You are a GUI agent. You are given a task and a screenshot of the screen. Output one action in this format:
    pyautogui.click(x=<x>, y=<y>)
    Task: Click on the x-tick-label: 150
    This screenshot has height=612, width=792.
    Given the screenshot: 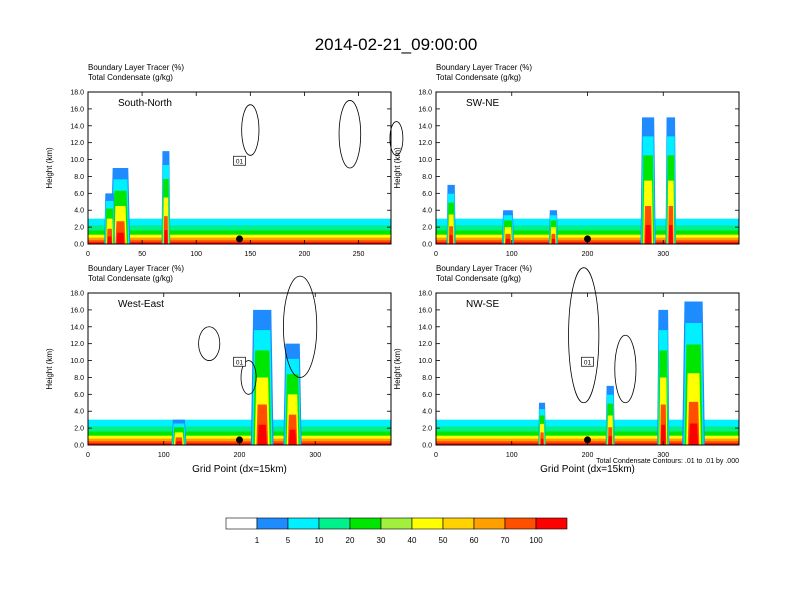 What is the action you would take?
    pyautogui.click(x=250, y=254)
    